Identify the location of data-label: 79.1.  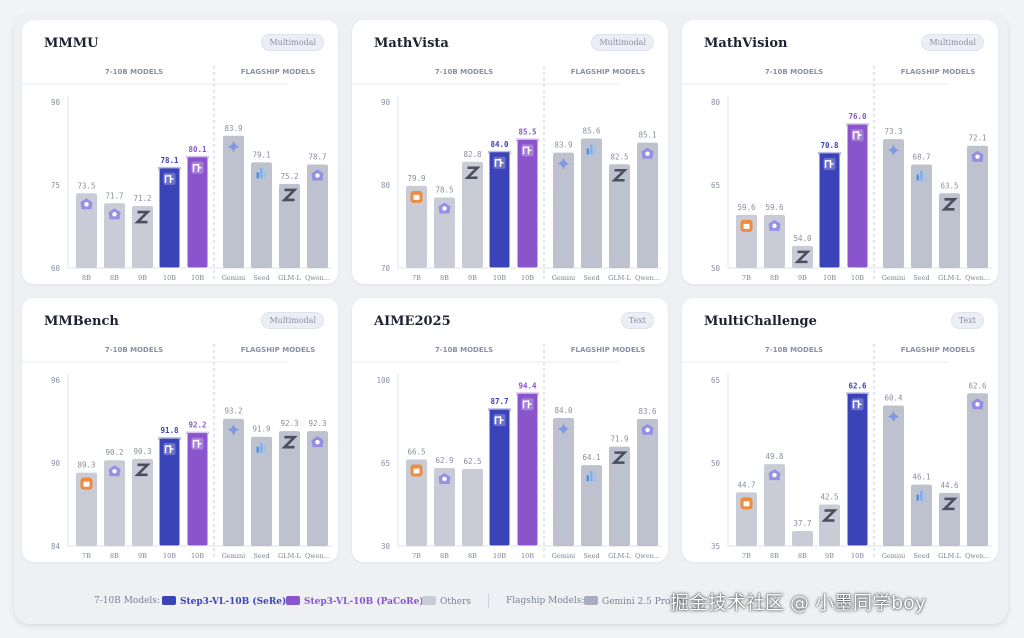
(261, 154).